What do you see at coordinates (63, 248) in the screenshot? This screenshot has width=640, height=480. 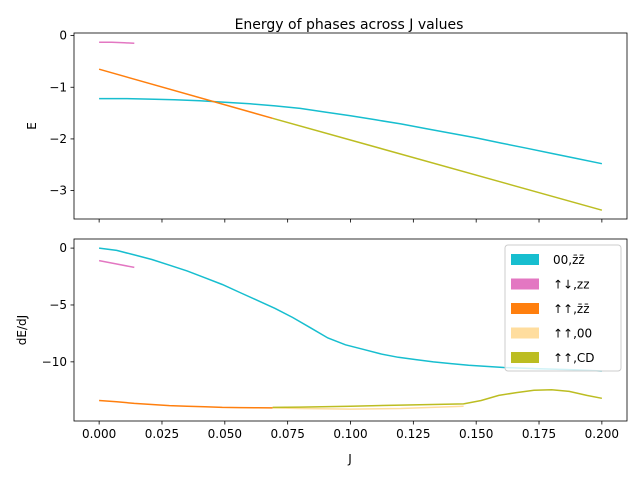 I see `derivative-y-tick-label: 0` at bounding box center [63, 248].